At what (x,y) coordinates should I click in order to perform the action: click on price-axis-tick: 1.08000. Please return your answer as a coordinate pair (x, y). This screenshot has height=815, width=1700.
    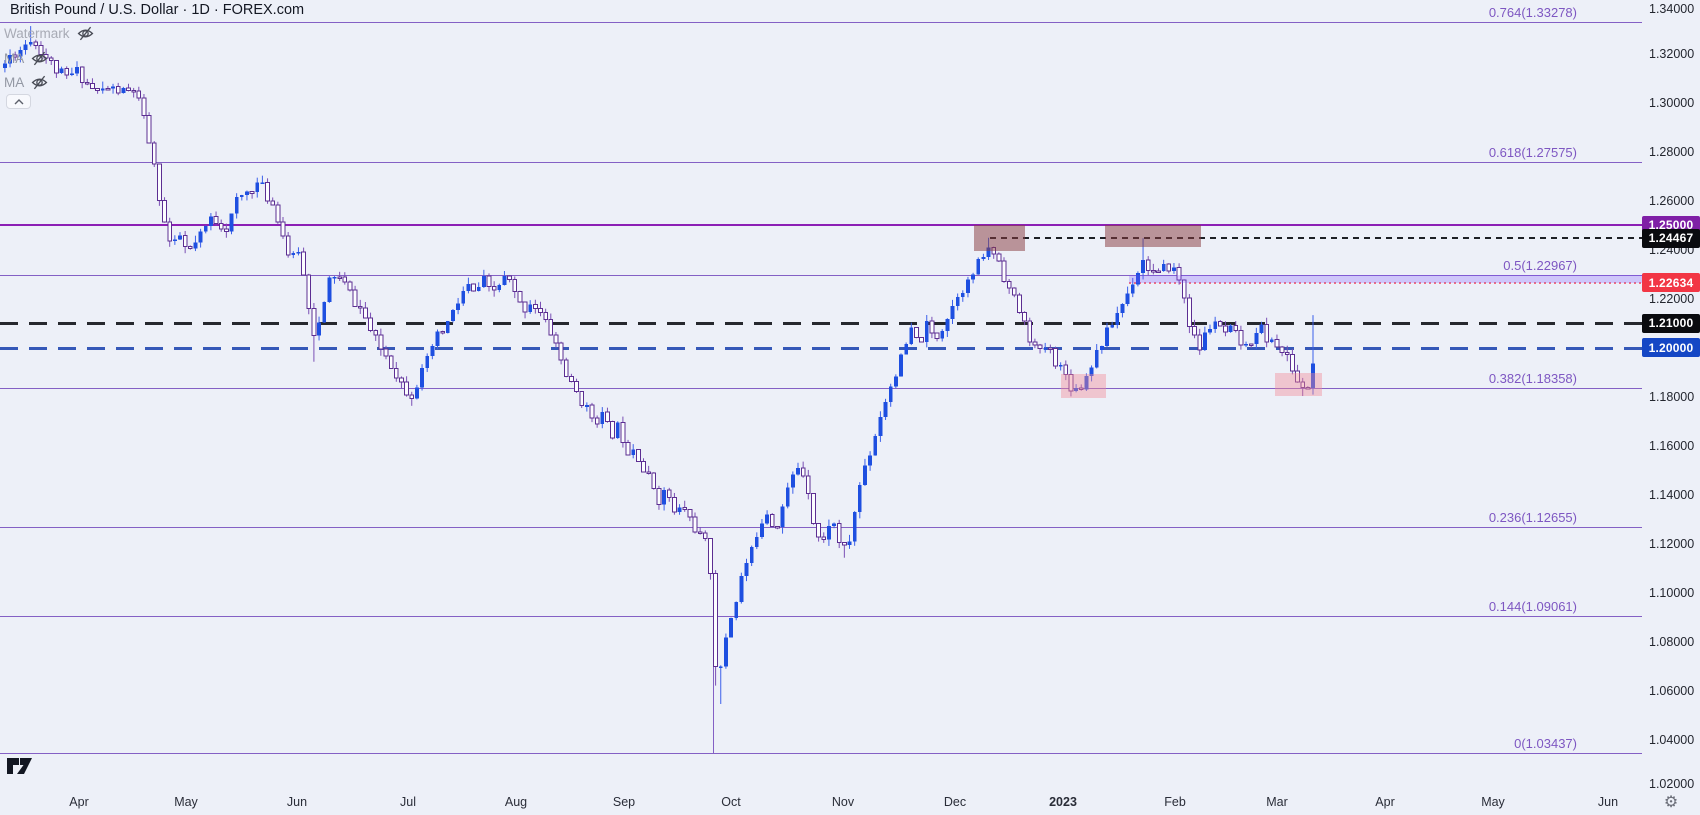
    Looking at the image, I should click on (1672, 641).